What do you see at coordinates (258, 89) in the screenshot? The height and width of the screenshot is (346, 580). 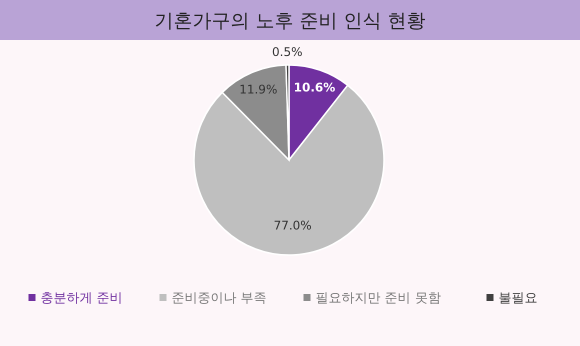 I see `data-label: 11.9%` at bounding box center [258, 89].